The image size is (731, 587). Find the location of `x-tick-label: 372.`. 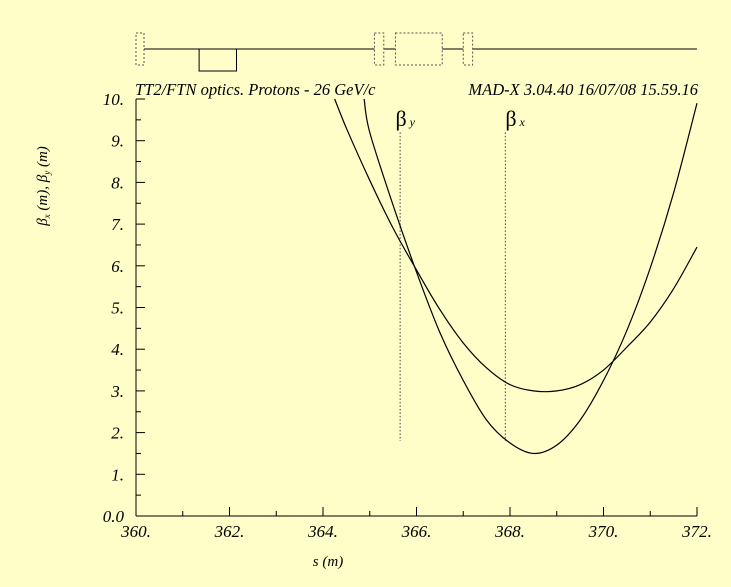

x-tick-label: 372. is located at coordinates (696, 531).